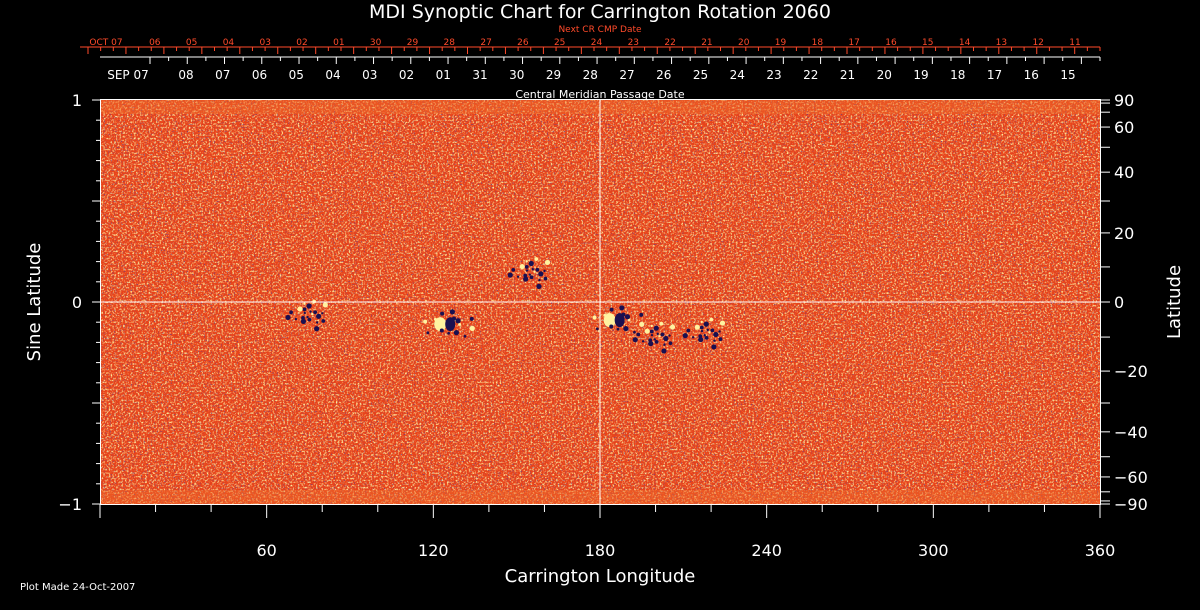 This screenshot has height=610, width=1200. Describe the element at coordinates (1124, 100) in the screenshot. I see `y-tick-label-right: 90` at that location.